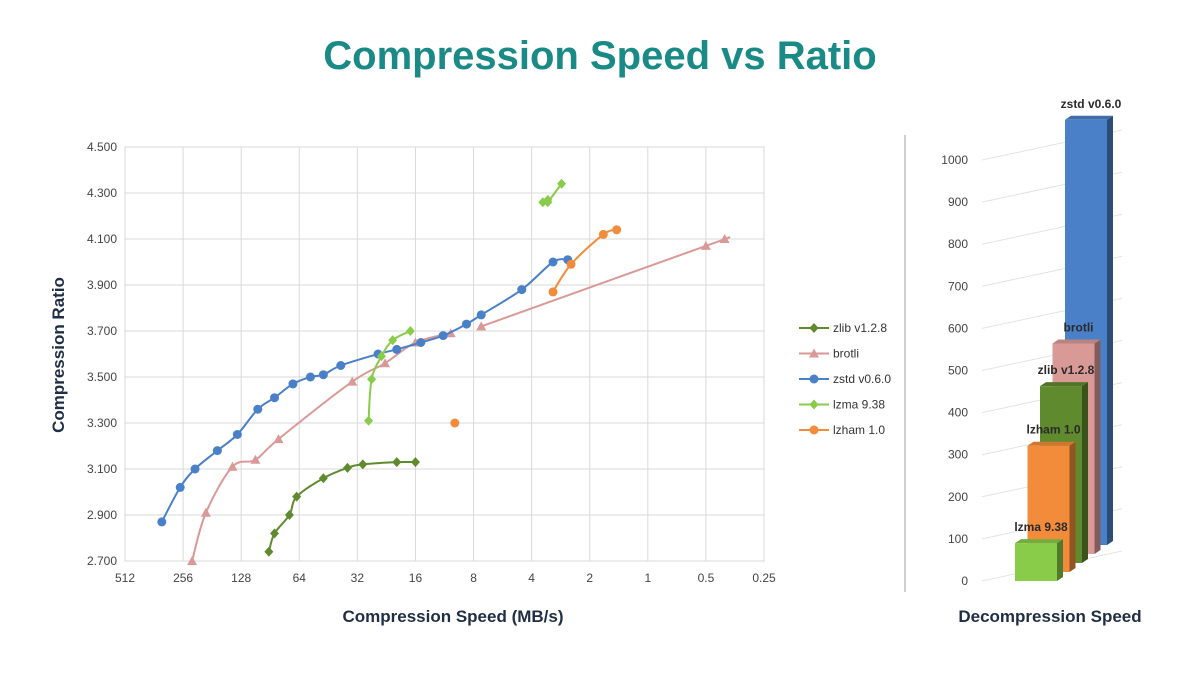 This screenshot has width=1200, height=675. I want to click on y-axis-title: Compression Ratio, so click(58, 355).